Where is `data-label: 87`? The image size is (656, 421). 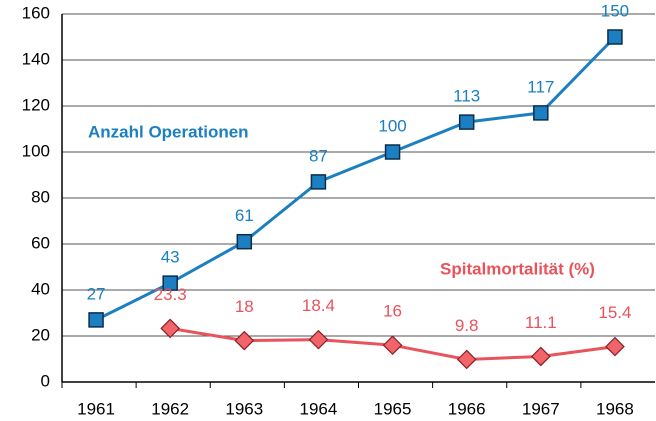 data-label: 87 is located at coordinates (318, 155).